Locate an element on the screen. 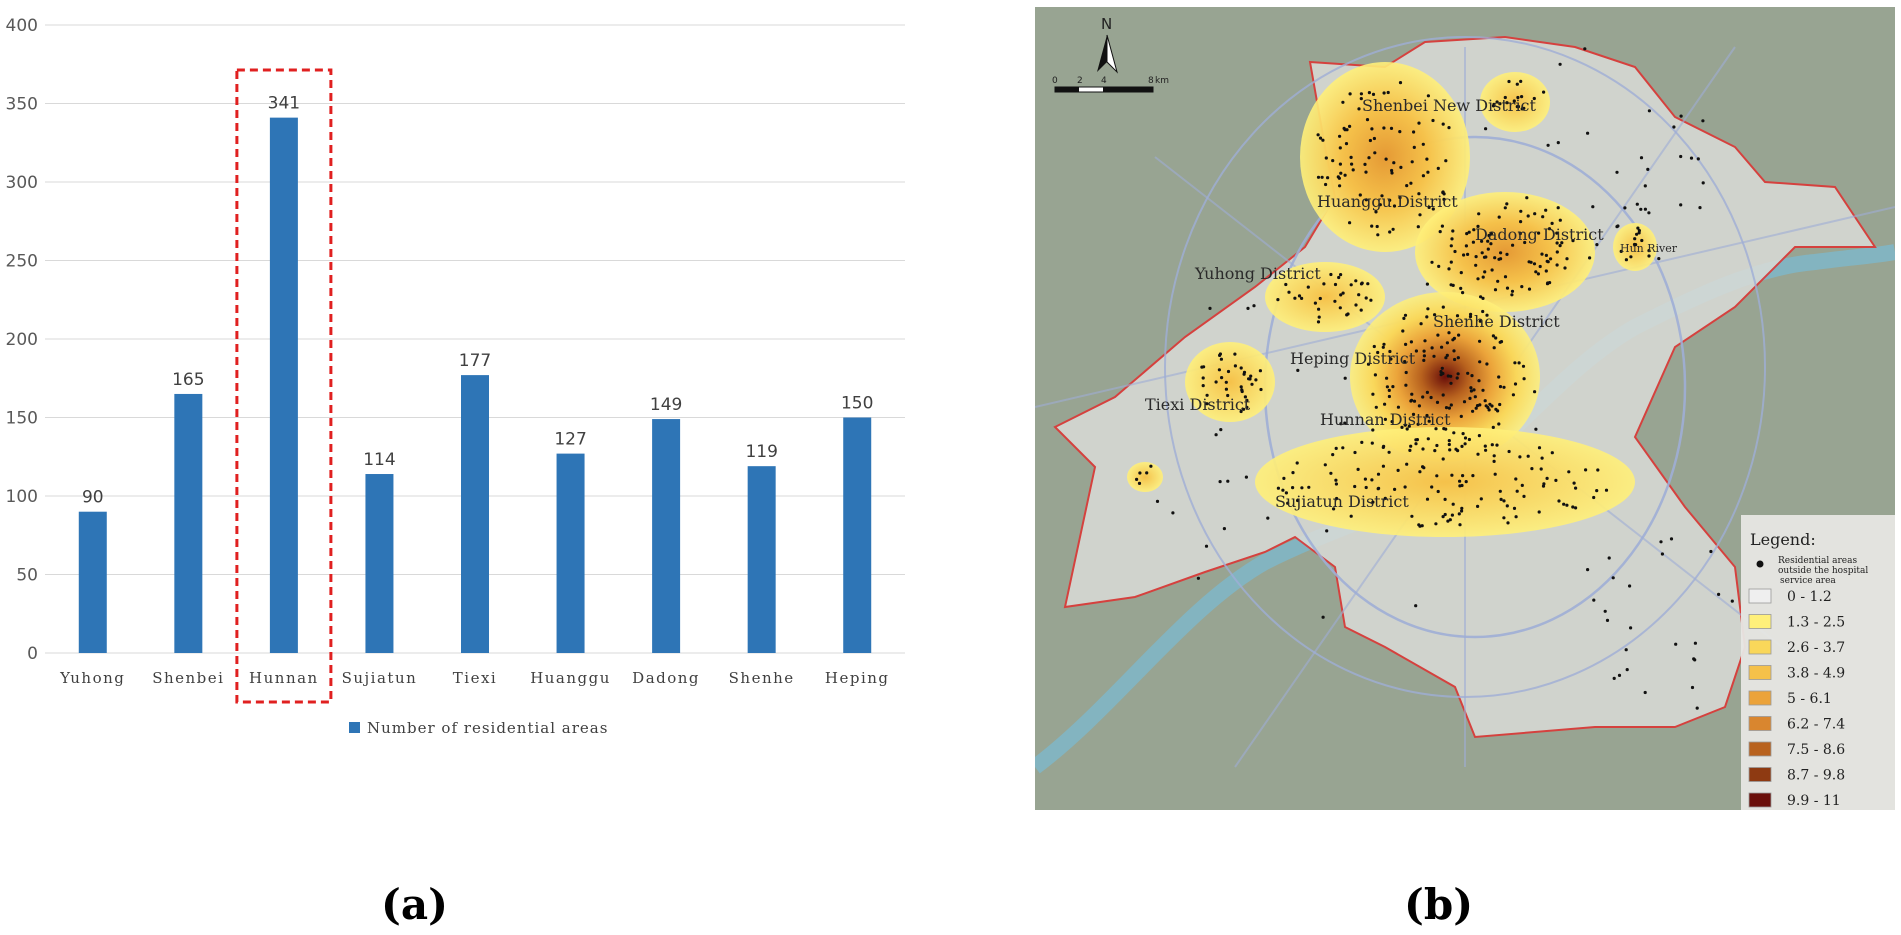 The height and width of the screenshot is (935, 1901). bar-tiexi is located at coordinates (475, 514).